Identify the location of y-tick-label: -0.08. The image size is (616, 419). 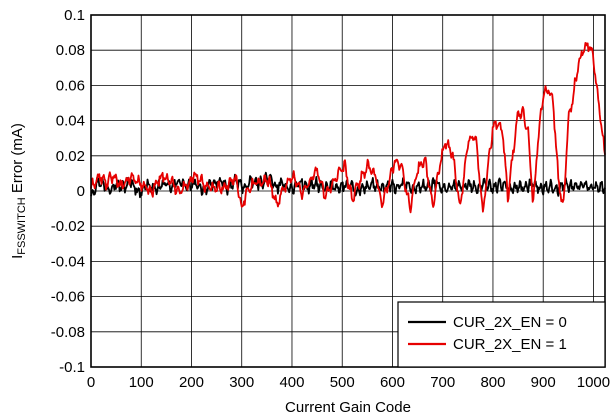
(68, 332).